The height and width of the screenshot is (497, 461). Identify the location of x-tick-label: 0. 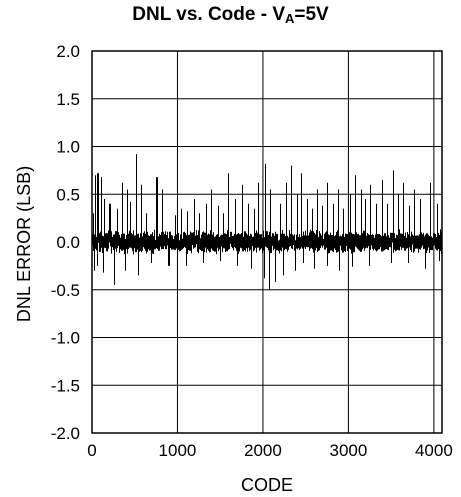
(91, 450).